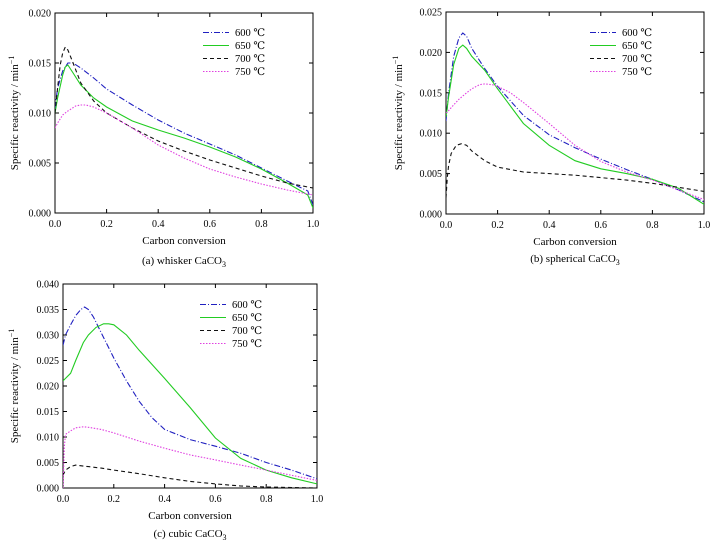 This screenshot has height=543, width=724. What do you see at coordinates (48, 310) in the screenshot?
I see `y-tick-label: 0.035` at bounding box center [48, 310].